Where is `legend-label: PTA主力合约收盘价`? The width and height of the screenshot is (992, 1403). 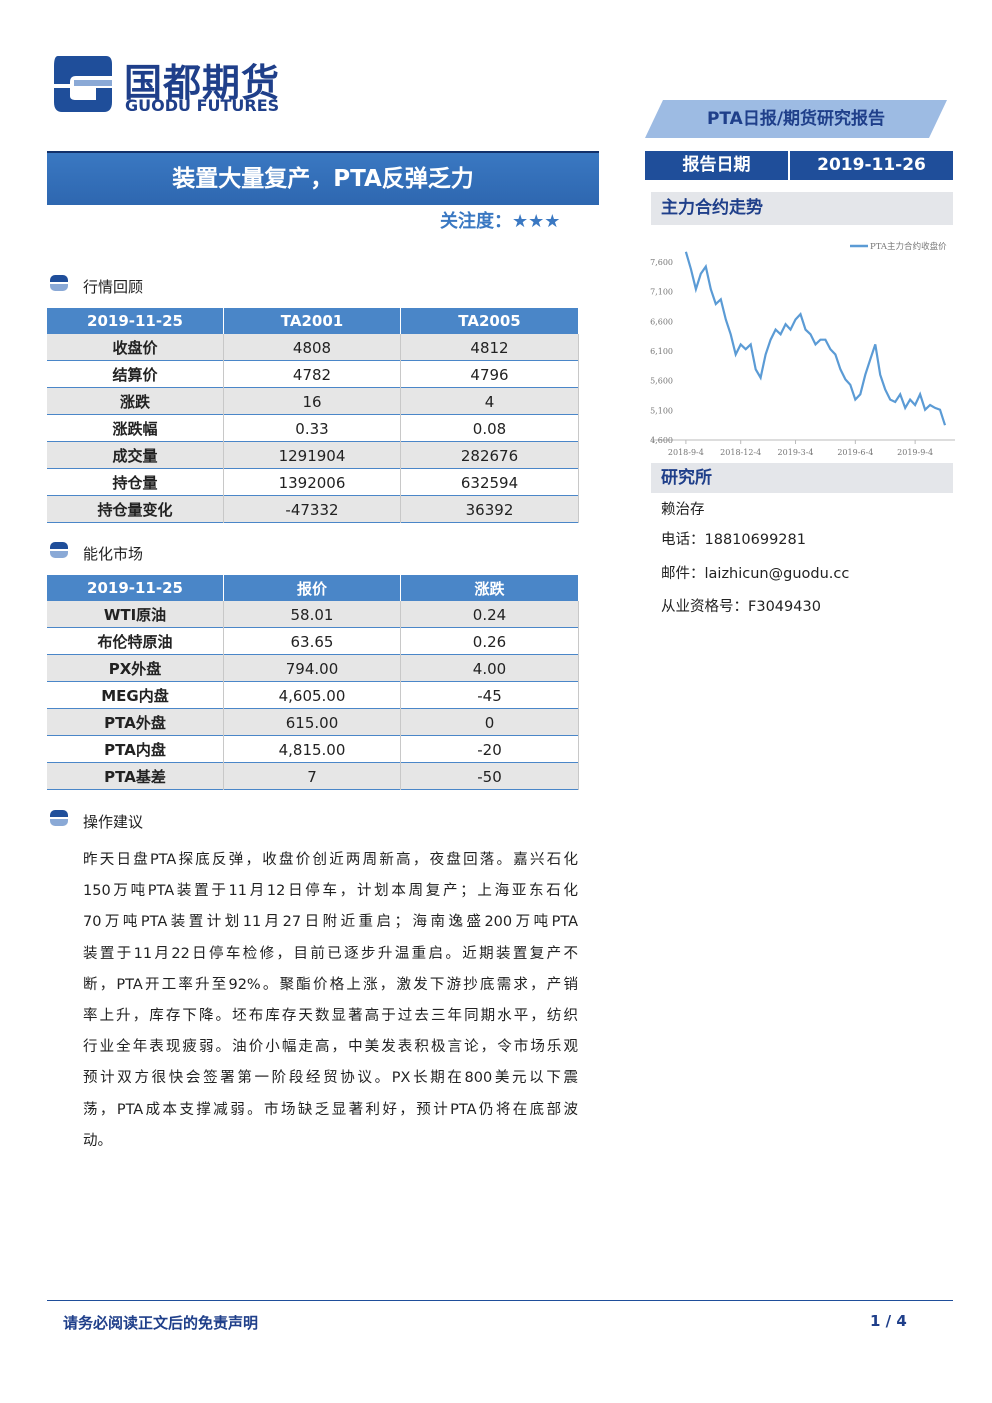 legend-label: PTA主力合约收盘价 is located at coordinates (908, 246).